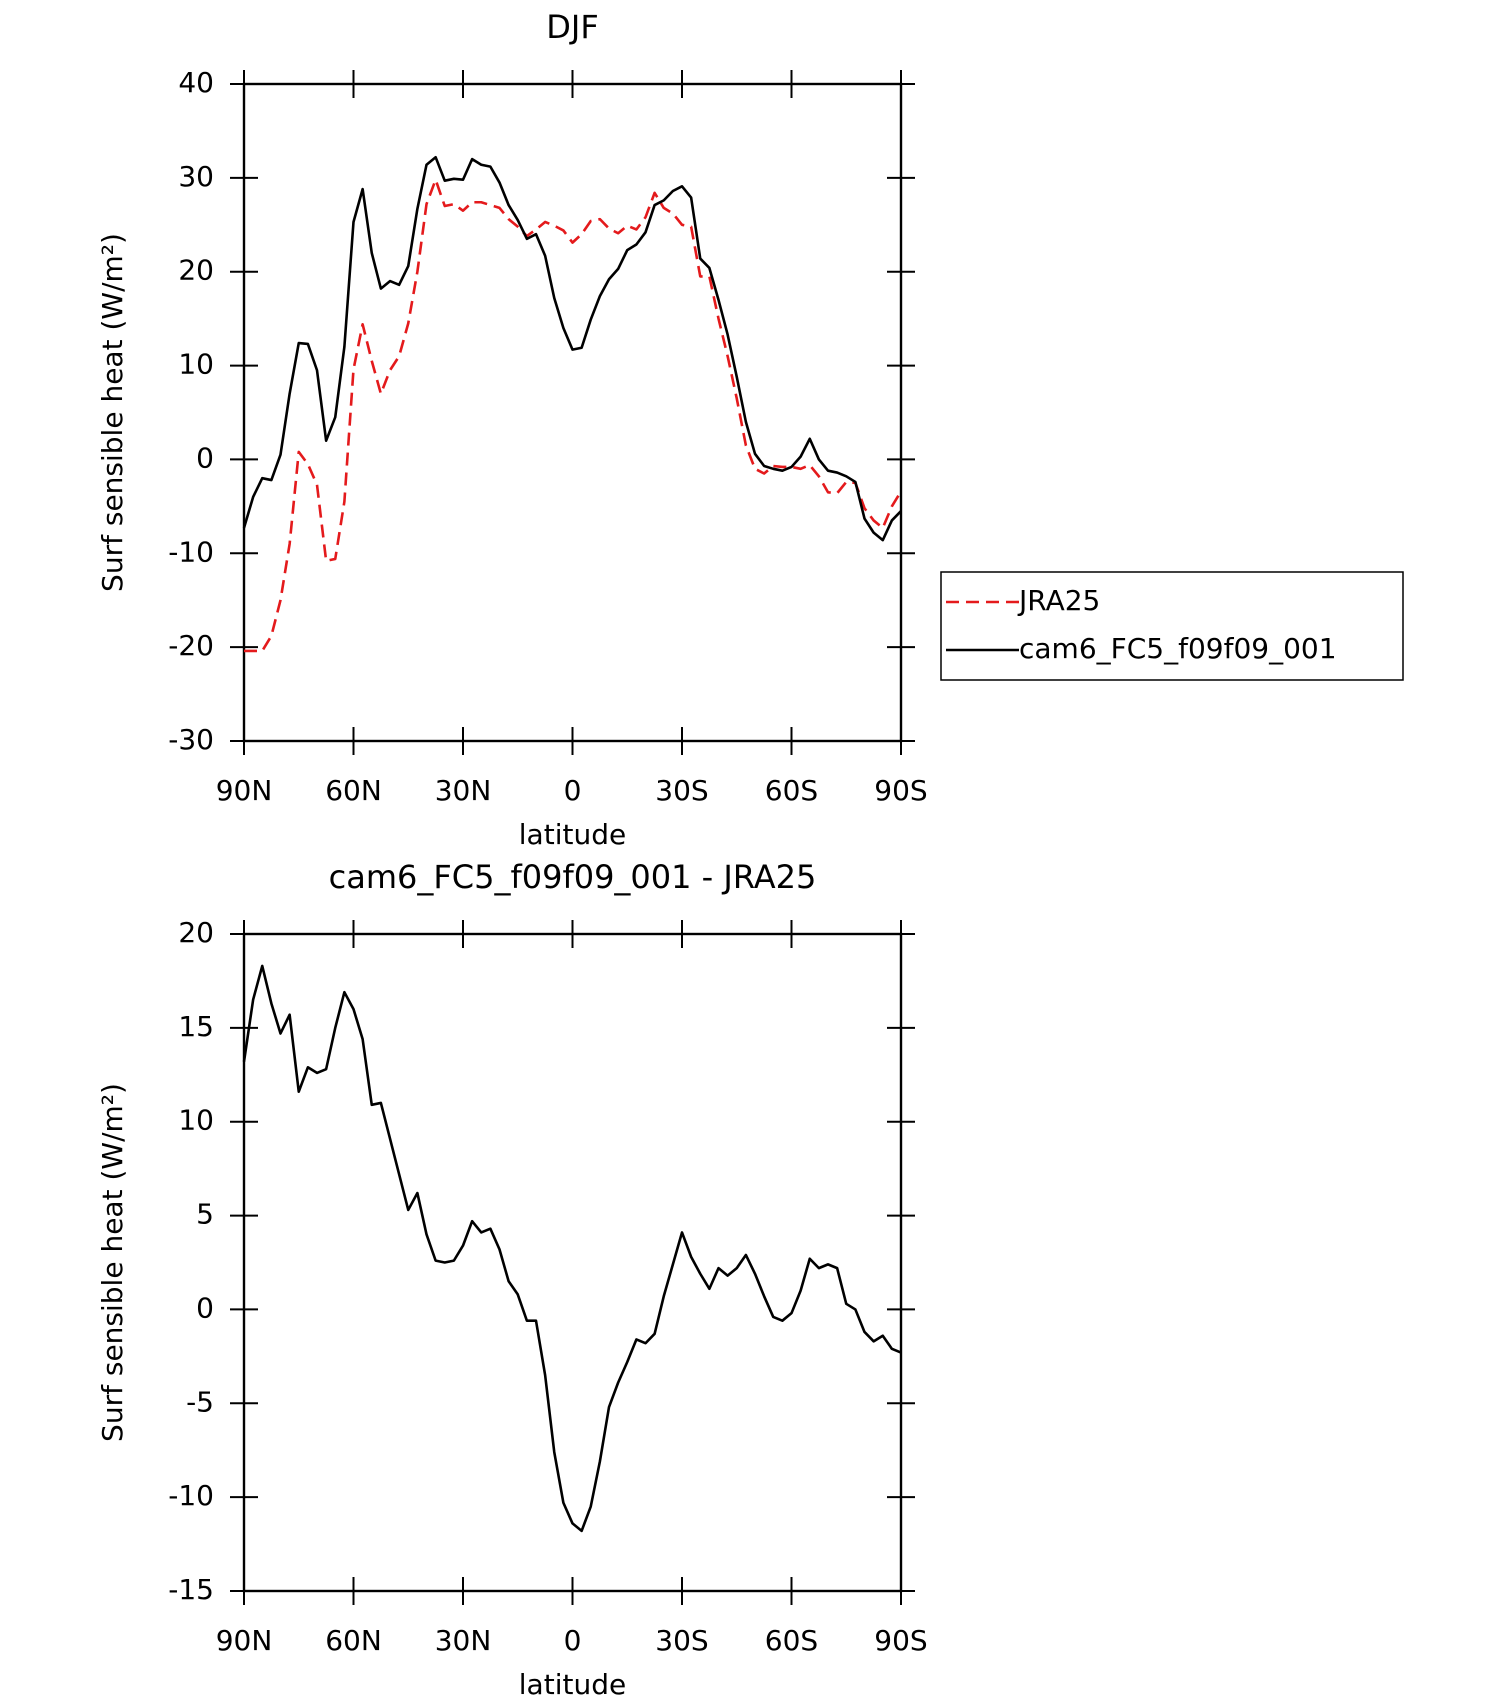 This screenshot has height=1702, width=1498. I want to click on legend-box, so click(1172, 626).